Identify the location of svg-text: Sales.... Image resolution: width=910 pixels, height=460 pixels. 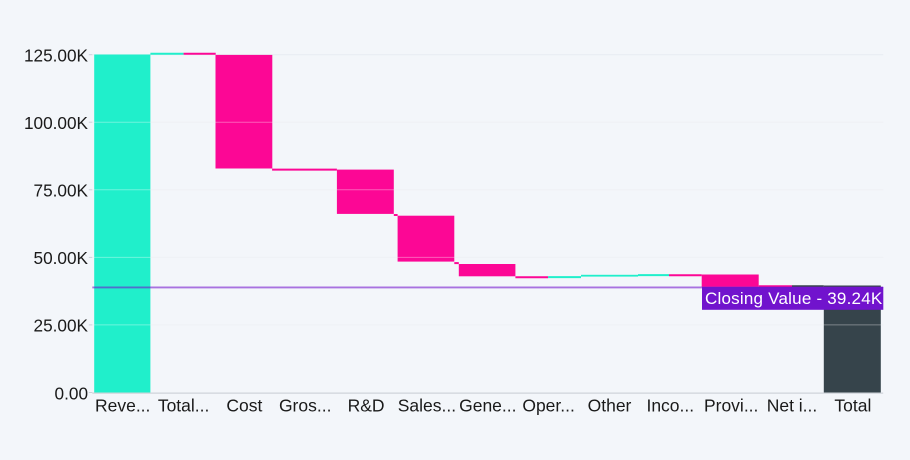
(427, 405).